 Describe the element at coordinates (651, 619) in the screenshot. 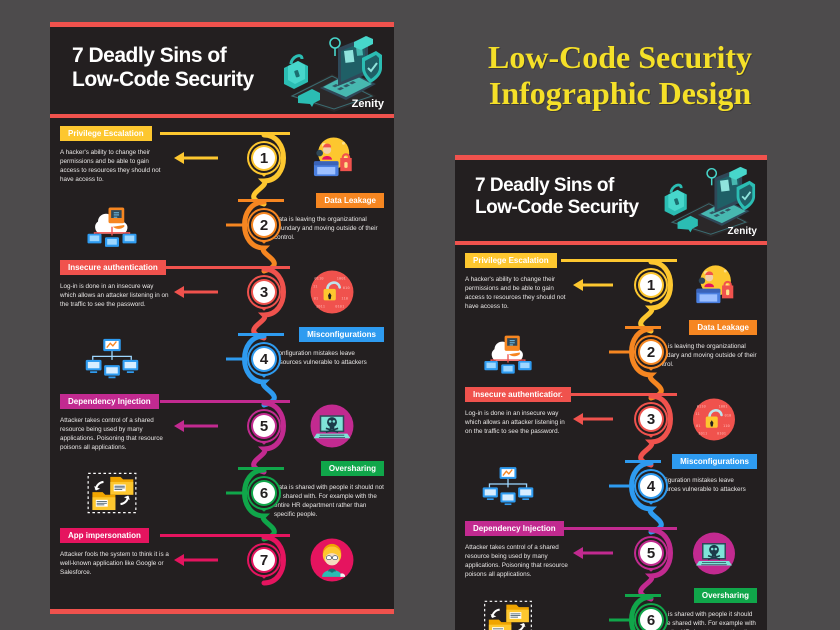

I see `badge-number: 6` at that location.